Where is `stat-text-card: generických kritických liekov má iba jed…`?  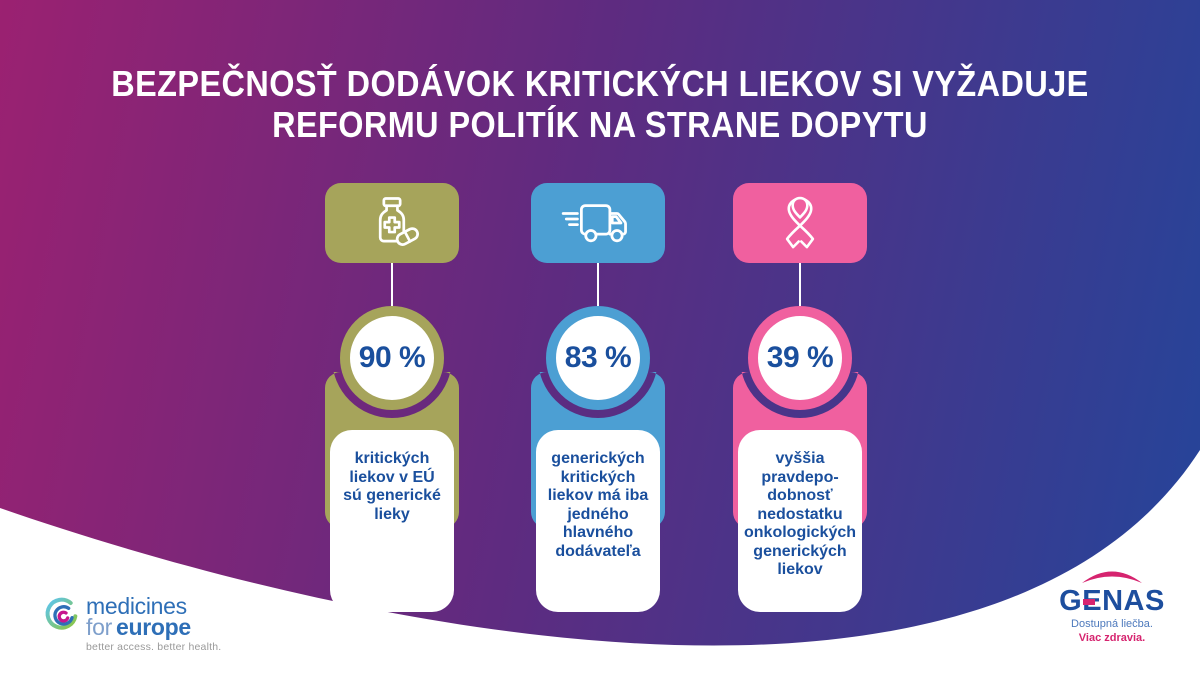 stat-text-card: generických kritických liekov má iba jed… is located at coordinates (598, 521).